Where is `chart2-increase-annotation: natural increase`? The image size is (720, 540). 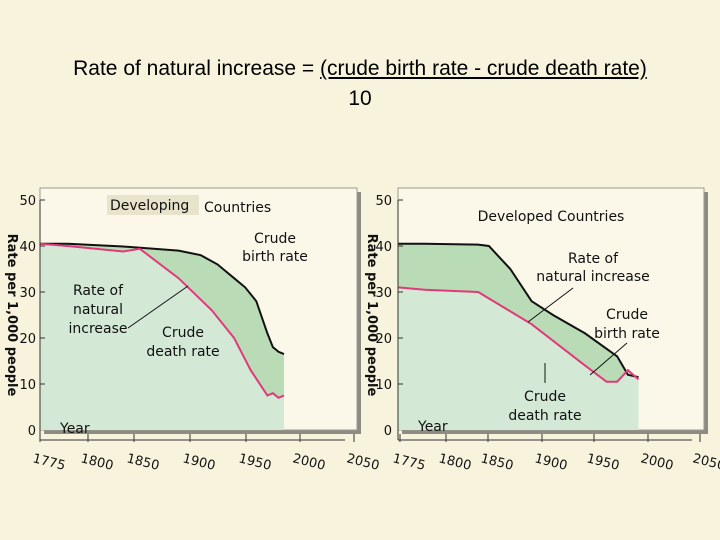 chart2-increase-annotation: natural increase is located at coordinates (593, 277).